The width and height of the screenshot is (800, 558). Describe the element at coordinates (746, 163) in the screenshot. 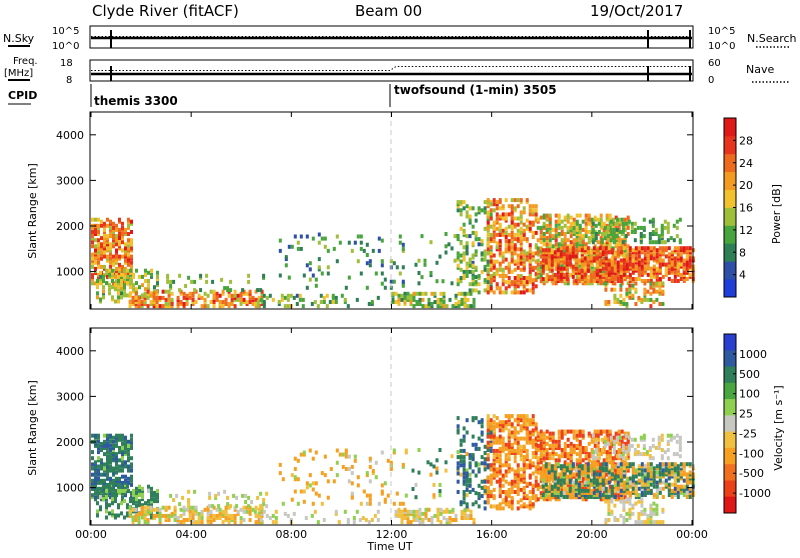

I see `colorbar-tick-label: 24` at that location.